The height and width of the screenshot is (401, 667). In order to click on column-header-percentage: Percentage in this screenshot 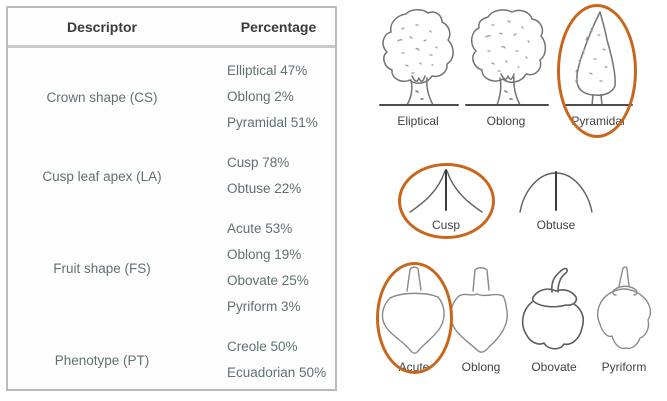, I will do `click(278, 26)`.